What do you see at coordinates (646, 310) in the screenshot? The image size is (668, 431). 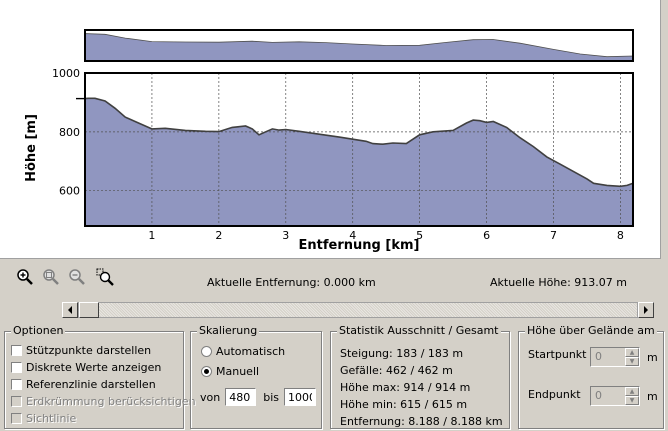 I see `scroll-right-button` at bounding box center [646, 310].